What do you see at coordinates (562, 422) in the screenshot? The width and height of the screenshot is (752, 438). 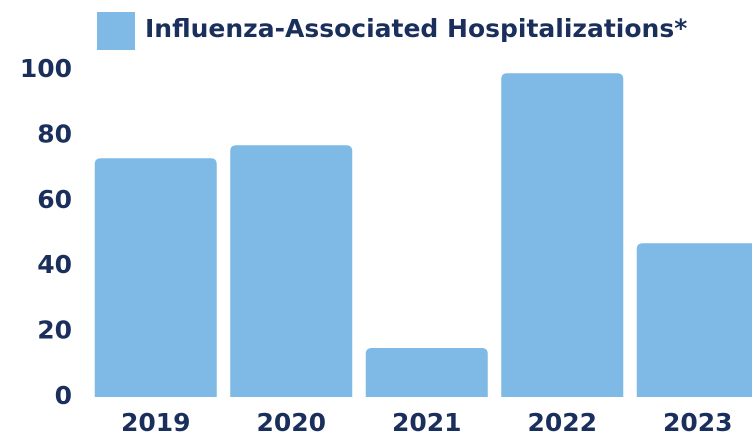 I see `x-tick-label: 2022` at bounding box center [562, 422].